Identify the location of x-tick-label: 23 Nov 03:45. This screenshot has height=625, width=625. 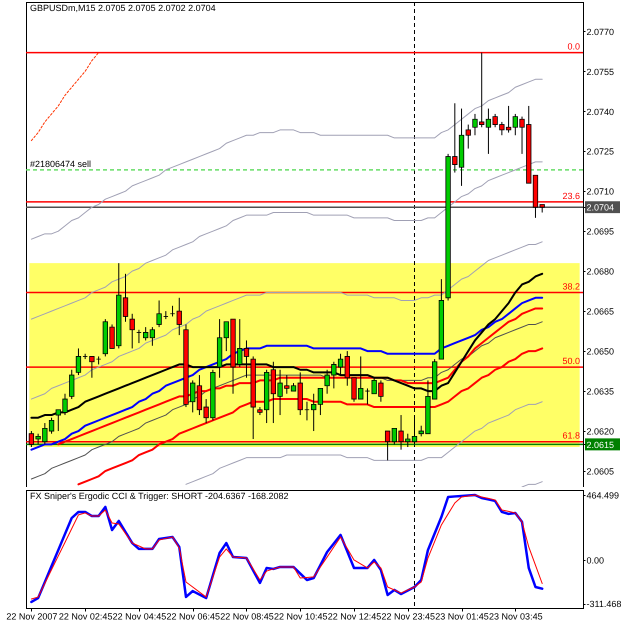
(516, 617).